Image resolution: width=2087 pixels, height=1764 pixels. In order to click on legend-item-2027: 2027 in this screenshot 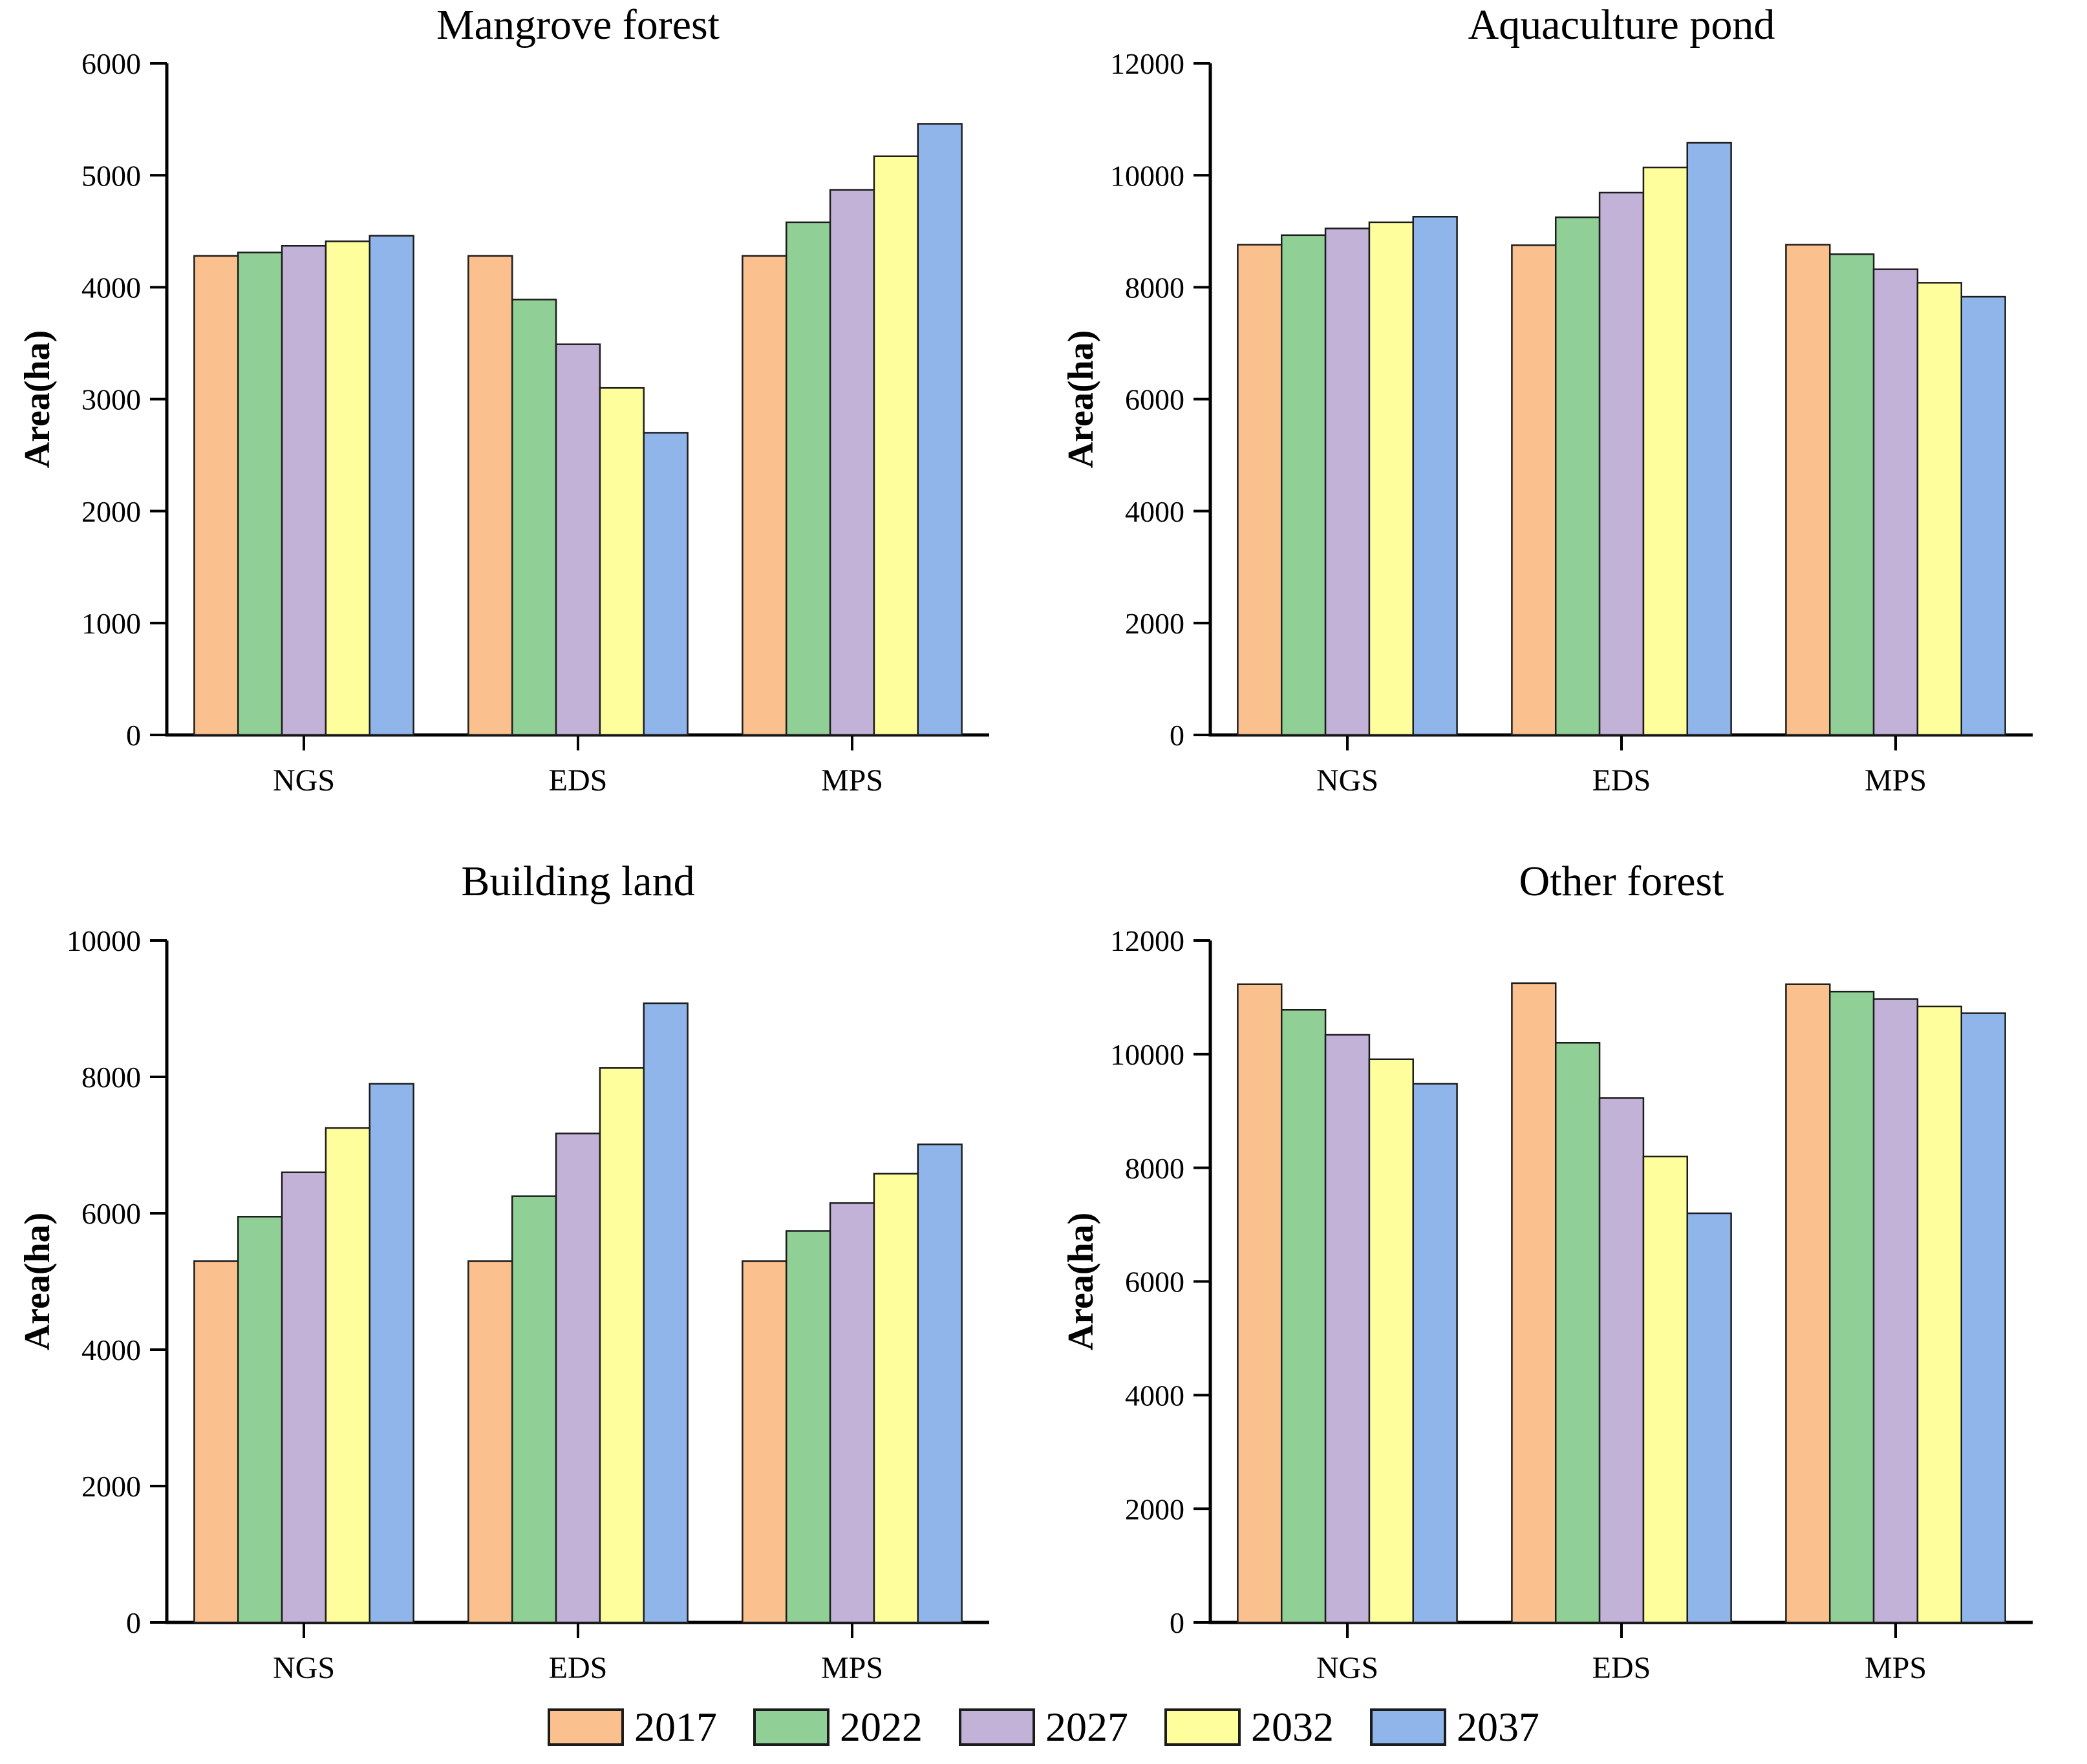, I will do `click(1043, 1727)`.